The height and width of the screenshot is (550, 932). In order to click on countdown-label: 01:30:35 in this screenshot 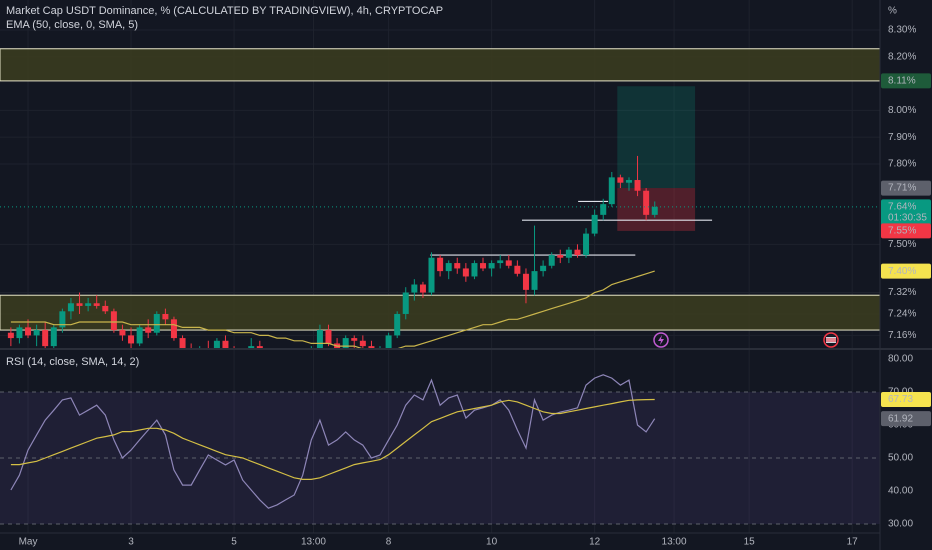, I will do `click(907, 217)`.